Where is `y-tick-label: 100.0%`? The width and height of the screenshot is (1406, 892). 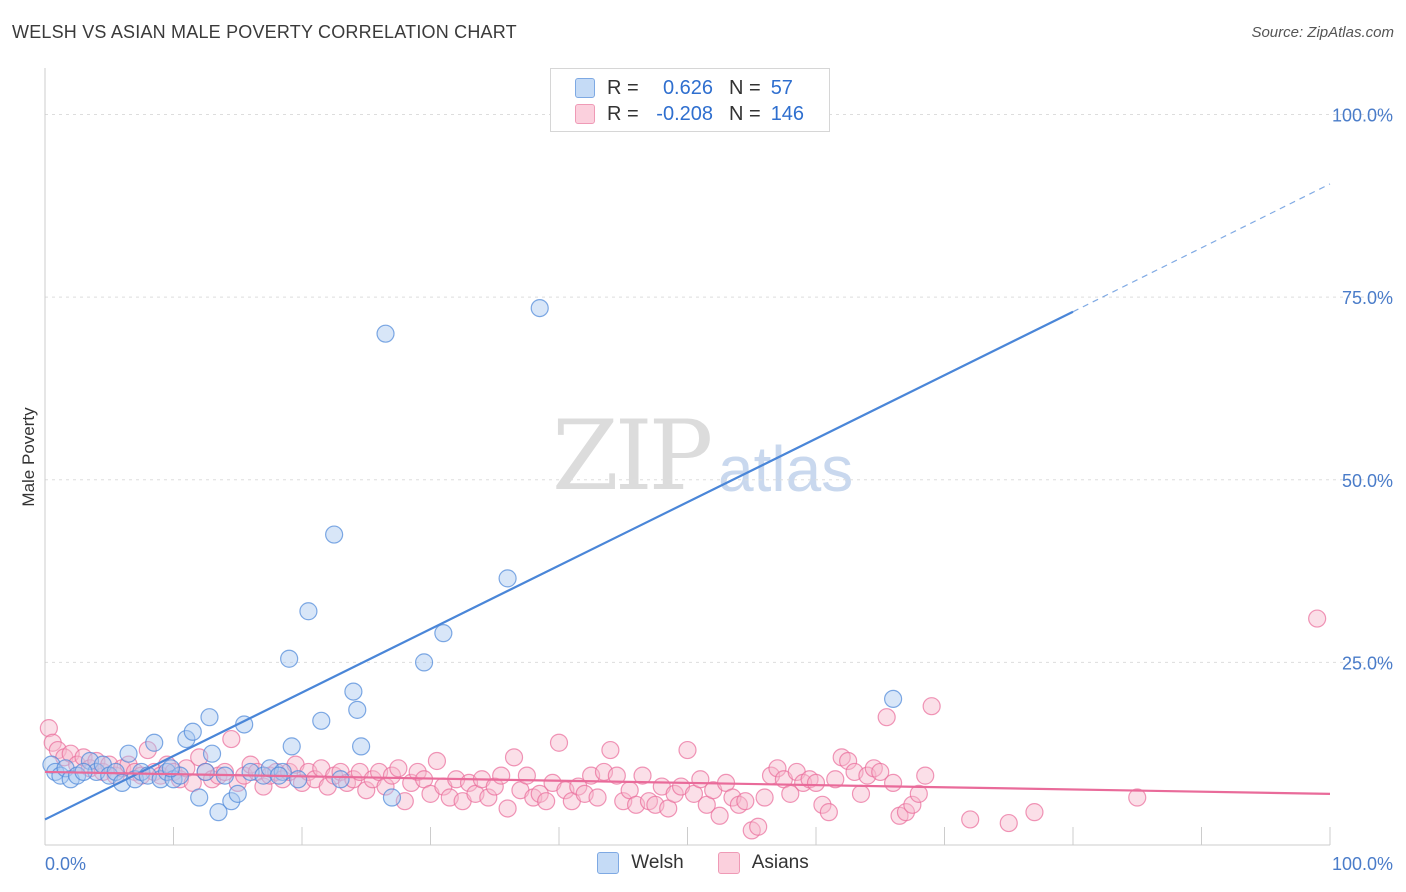
y-tick-label: 100.0% is located at coordinates (1362, 116).